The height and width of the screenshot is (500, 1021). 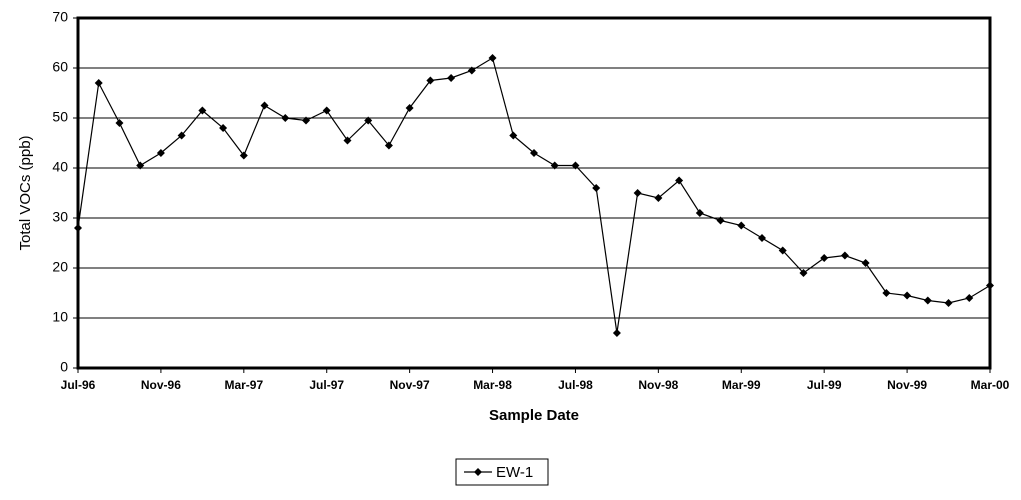 What do you see at coordinates (514, 472) in the screenshot?
I see `legend-label: EW-1` at bounding box center [514, 472].